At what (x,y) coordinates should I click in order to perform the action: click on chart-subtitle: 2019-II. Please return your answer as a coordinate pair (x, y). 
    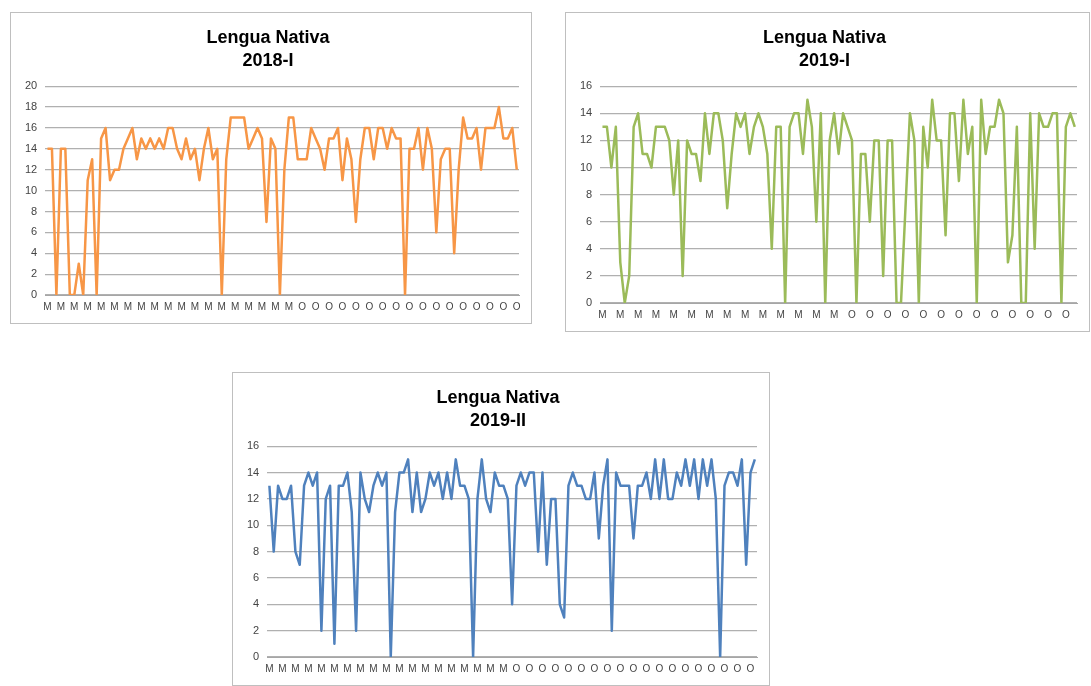
    Looking at the image, I should click on (498, 420).